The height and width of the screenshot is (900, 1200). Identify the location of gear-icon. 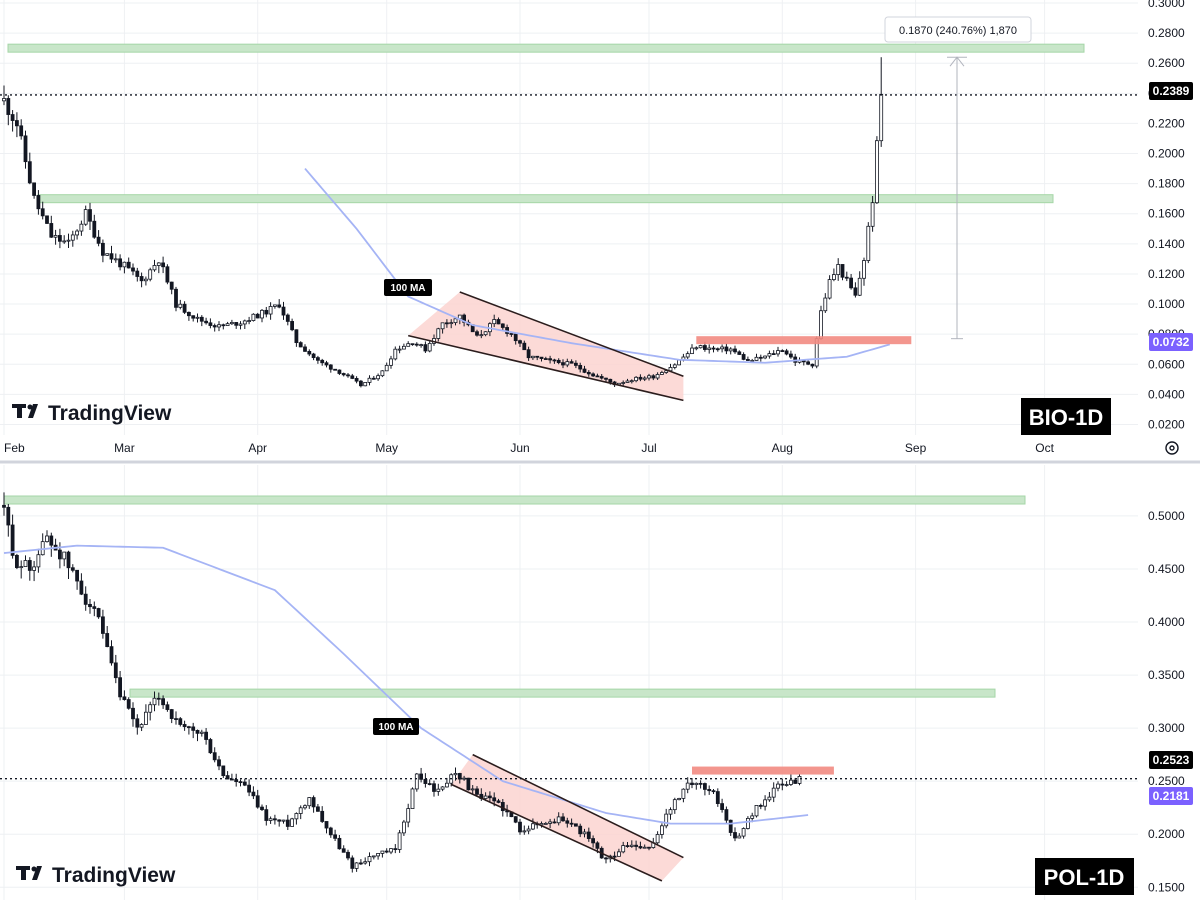
(1172, 448).